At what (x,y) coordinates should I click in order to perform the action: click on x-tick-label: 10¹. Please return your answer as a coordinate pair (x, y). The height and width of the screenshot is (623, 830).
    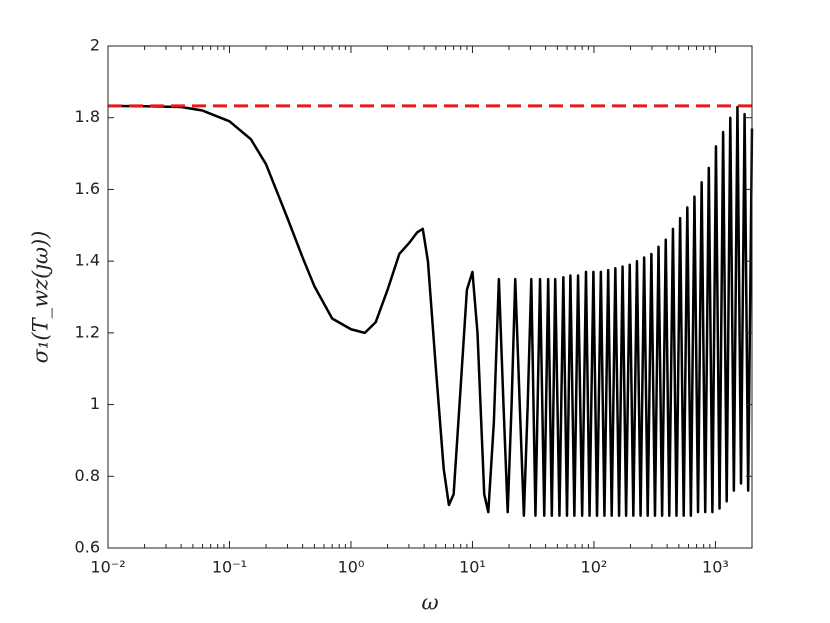
    Looking at the image, I should click on (472, 567).